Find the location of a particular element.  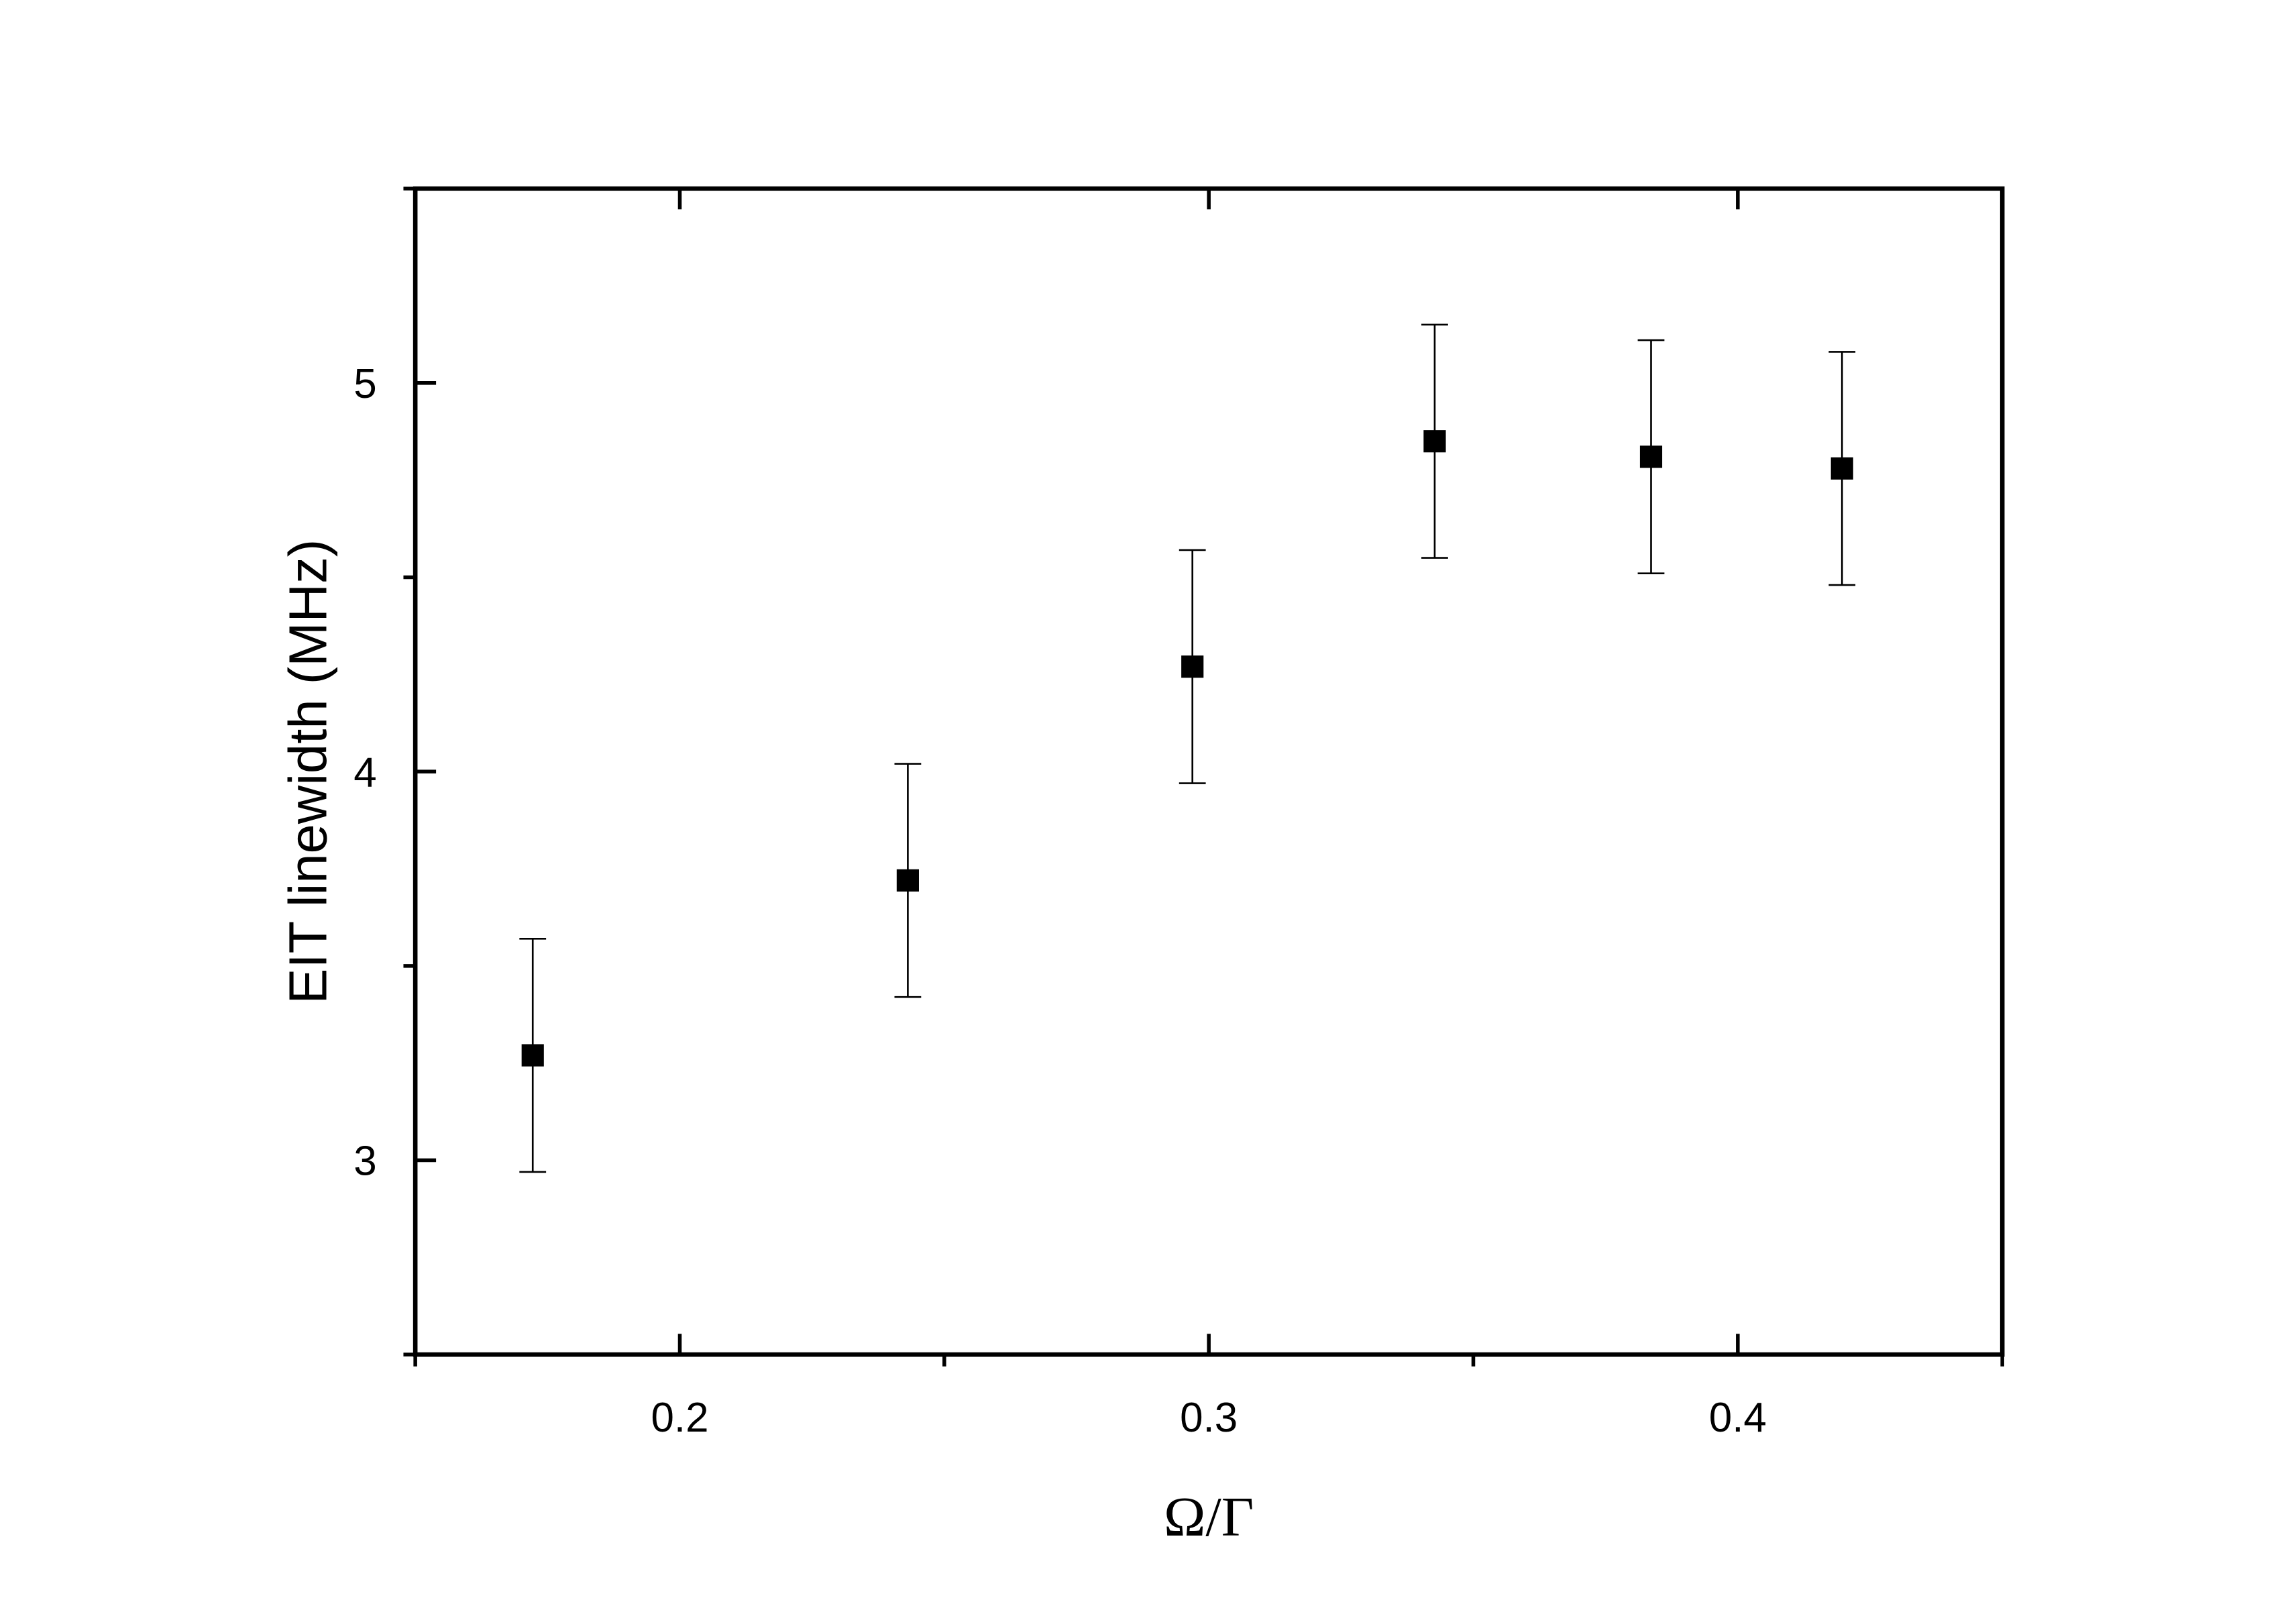

x-tick-label: 0.4 is located at coordinates (1738, 1418).